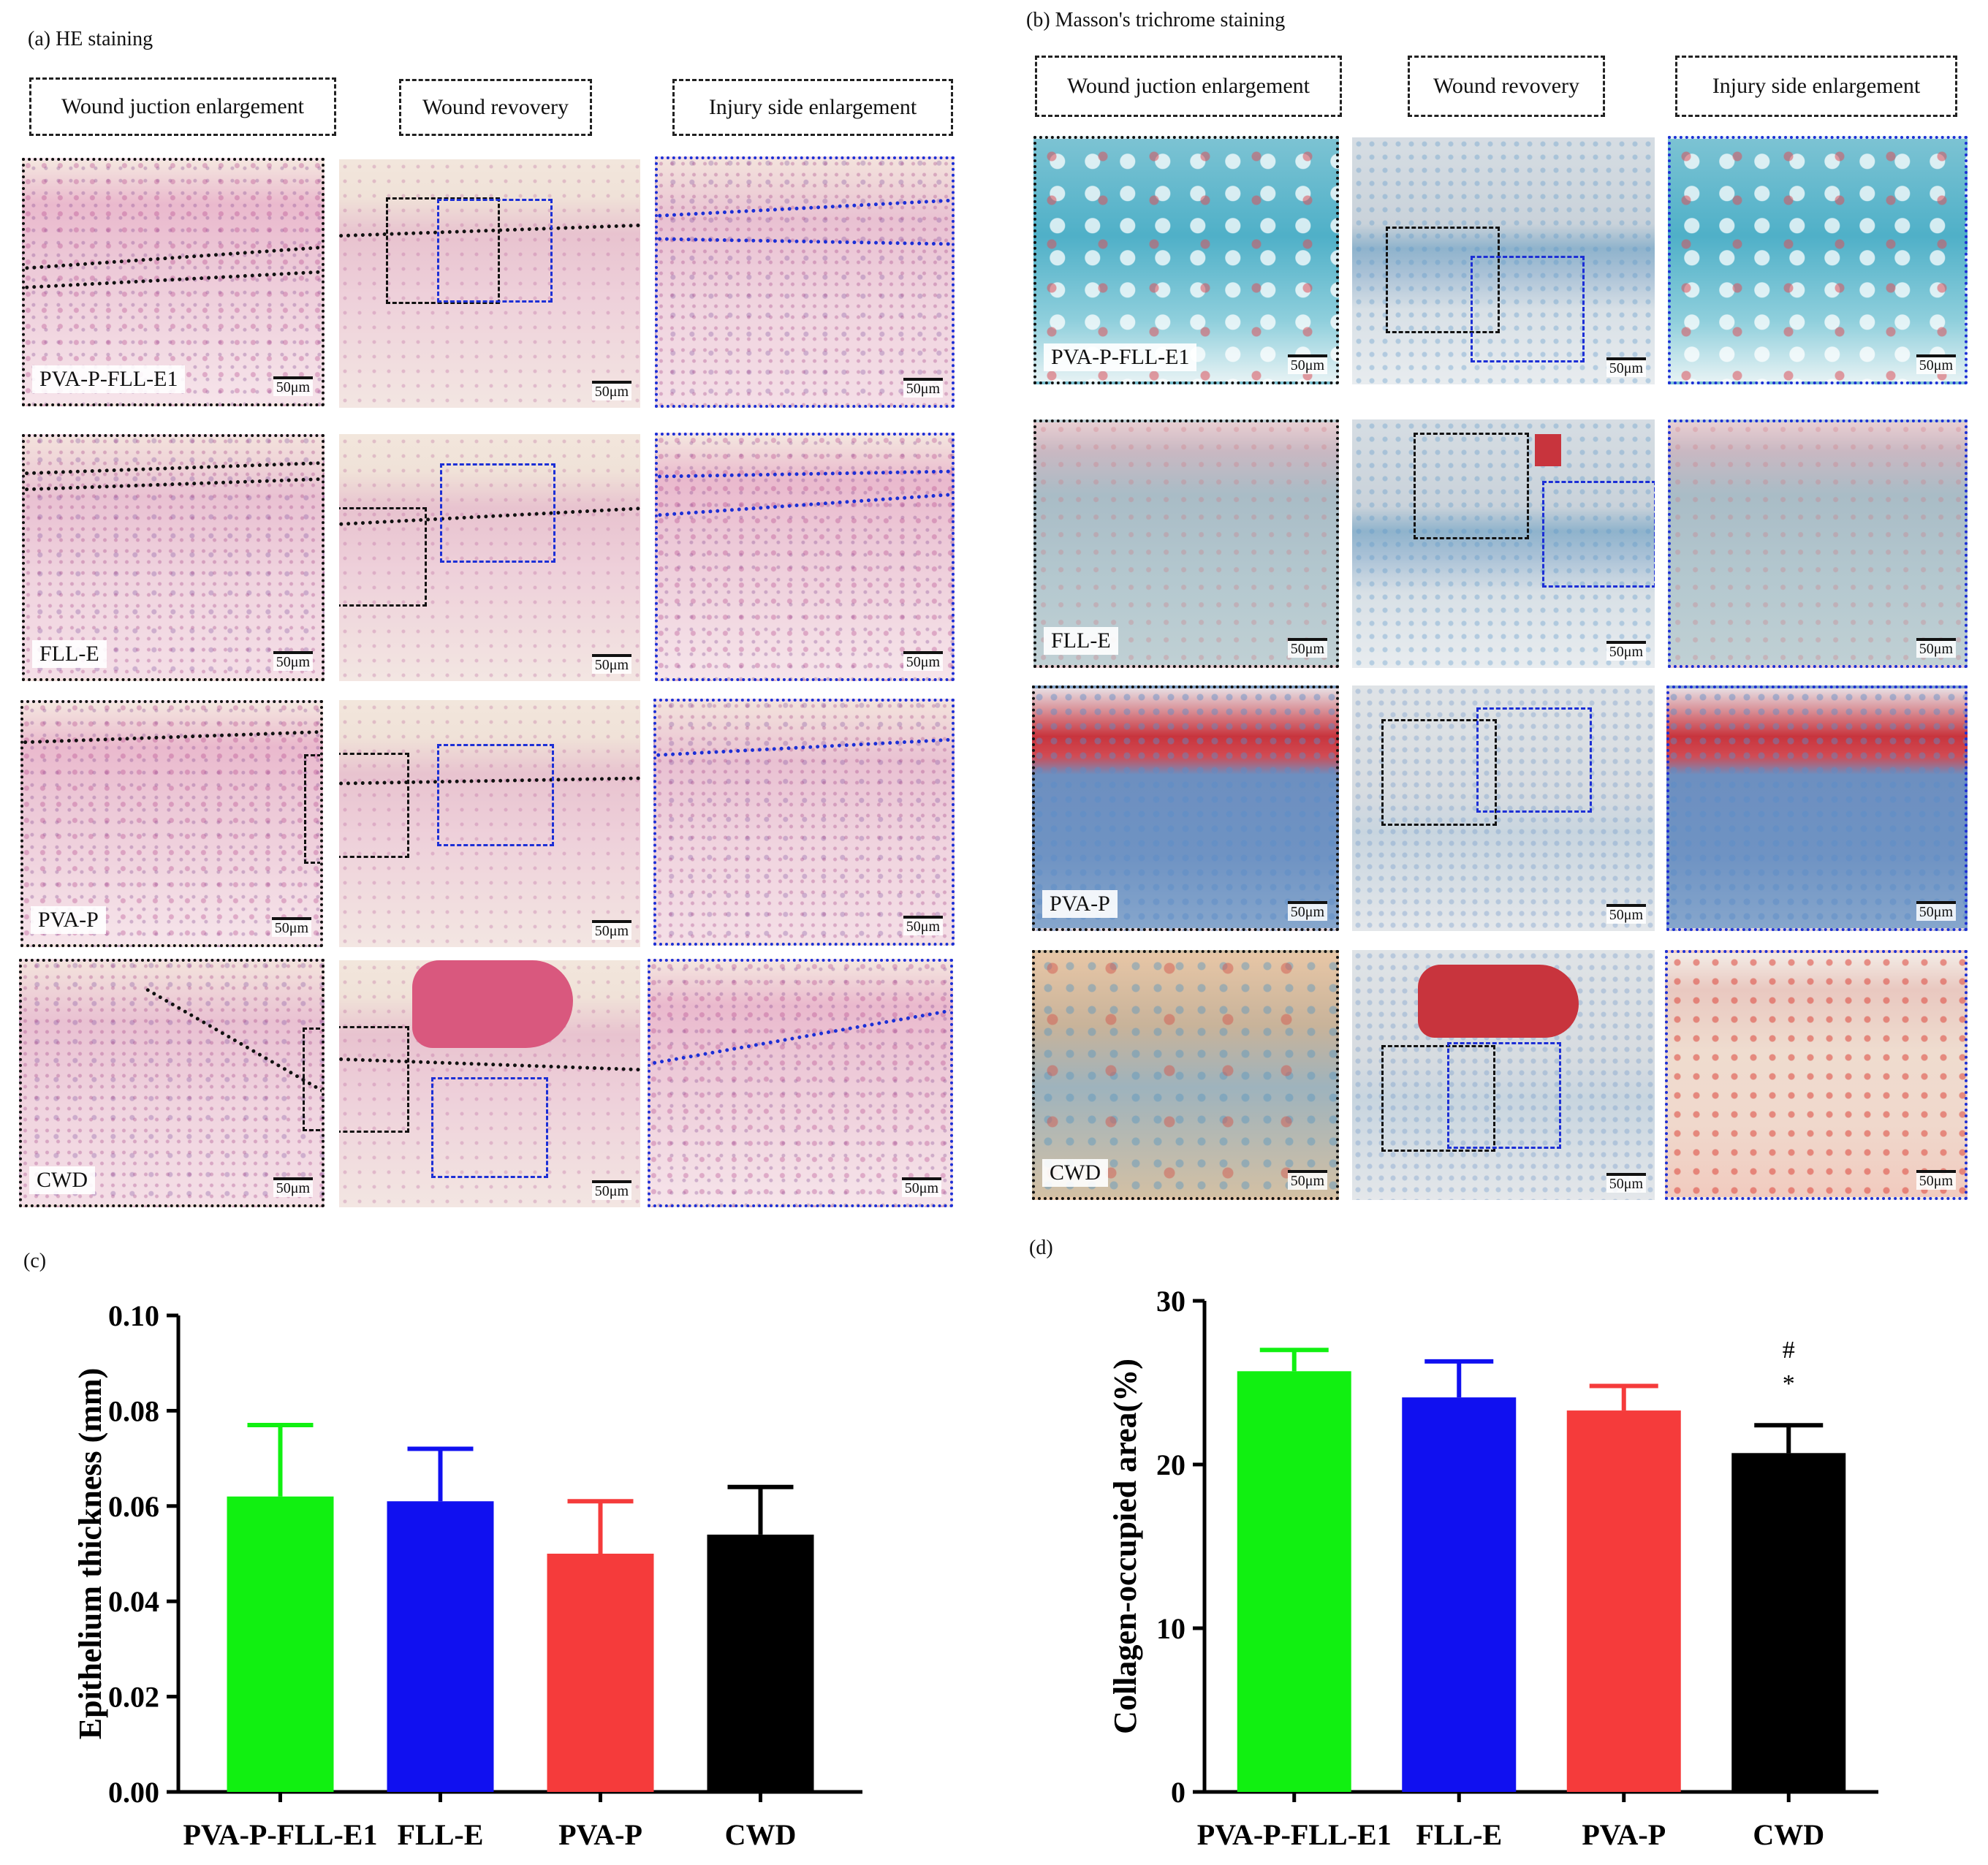 The width and height of the screenshot is (1988, 1865). What do you see at coordinates (133, 1697) in the screenshot?
I see `chart-c-ytick-label: 0.02` at bounding box center [133, 1697].